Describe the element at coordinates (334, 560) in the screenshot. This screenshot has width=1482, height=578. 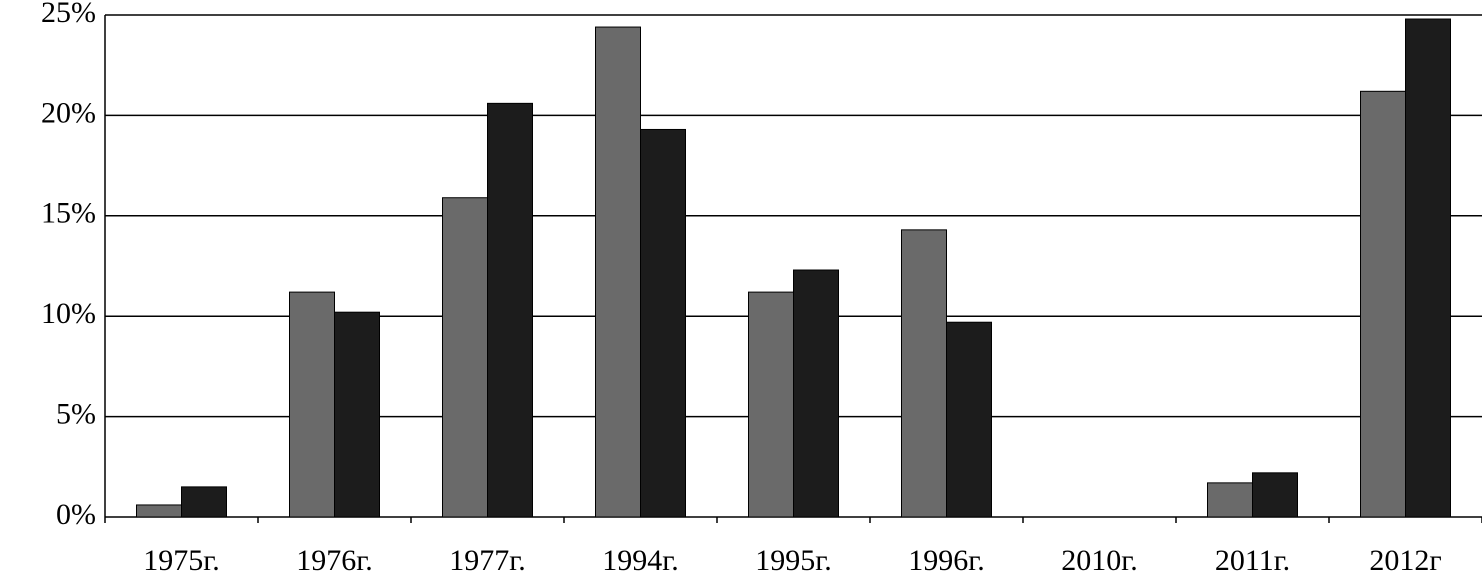
I see `x-tick-label: 1976г.` at that location.